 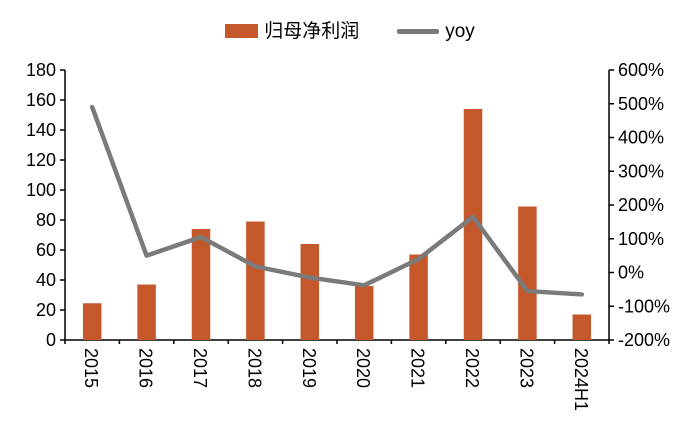 I want to click on x-axis-label: 2016, so click(x=146, y=368).